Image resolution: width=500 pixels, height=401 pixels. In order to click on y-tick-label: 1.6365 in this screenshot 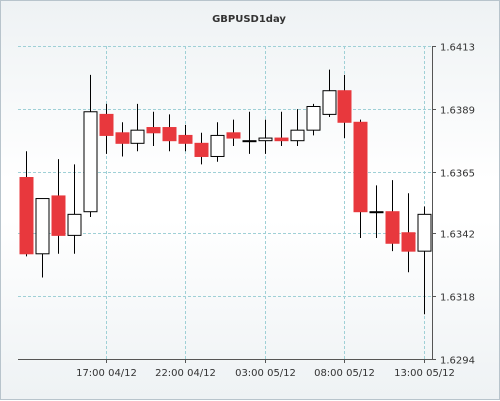, I will do `click(457, 174)`.